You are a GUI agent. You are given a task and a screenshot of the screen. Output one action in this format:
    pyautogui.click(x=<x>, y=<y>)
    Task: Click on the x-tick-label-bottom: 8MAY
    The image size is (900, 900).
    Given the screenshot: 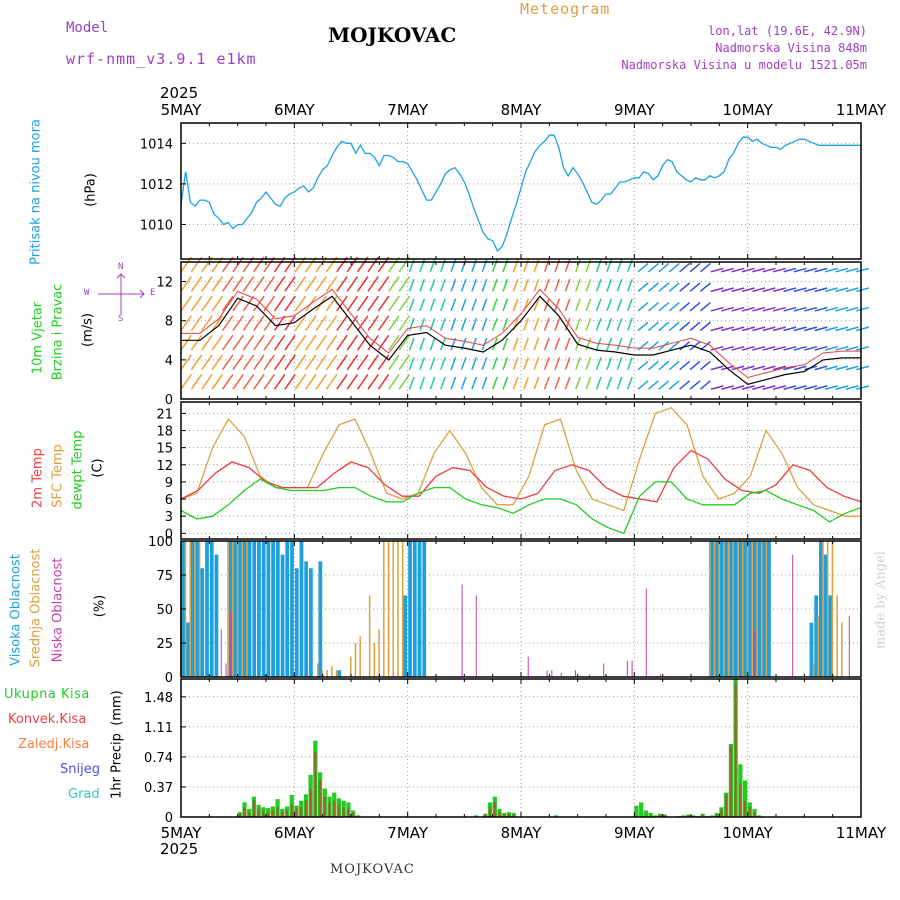 What is the action you would take?
    pyautogui.click(x=522, y=833)
    